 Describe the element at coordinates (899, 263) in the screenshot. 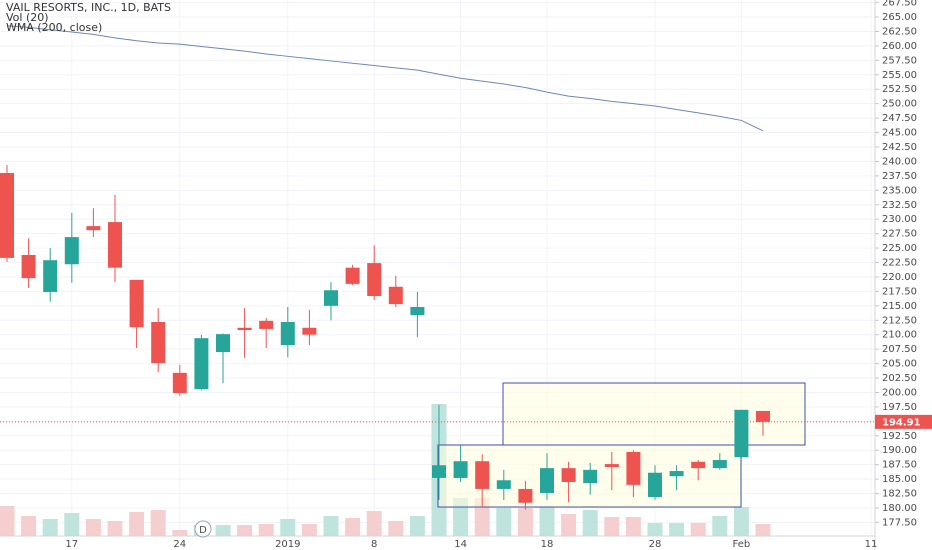

I see `y-tick-label: 222.50` at that location.